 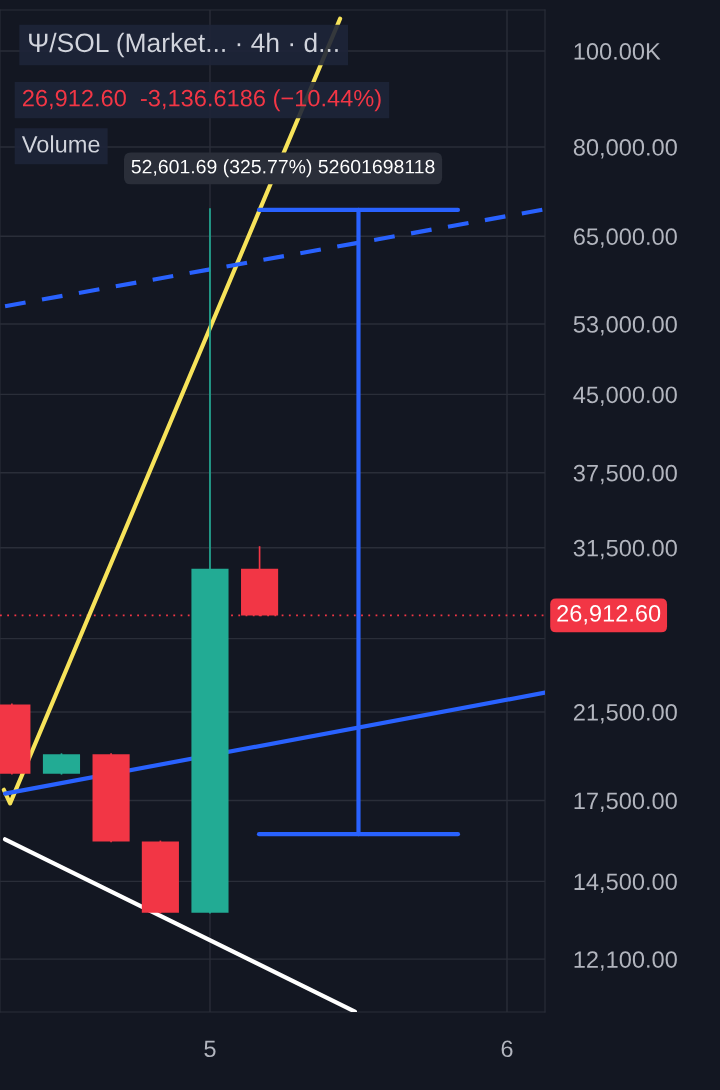 I want to click on y-tick-label: 45,000.00, so click(x=625, y=396).